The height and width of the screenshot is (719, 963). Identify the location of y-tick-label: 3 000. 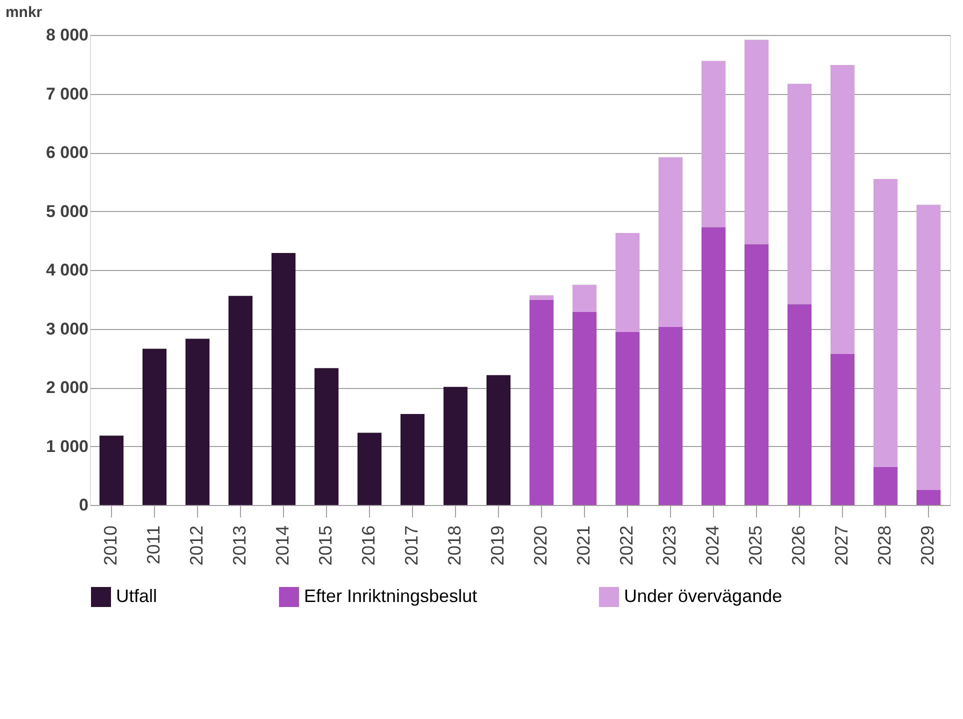
(67, 328).